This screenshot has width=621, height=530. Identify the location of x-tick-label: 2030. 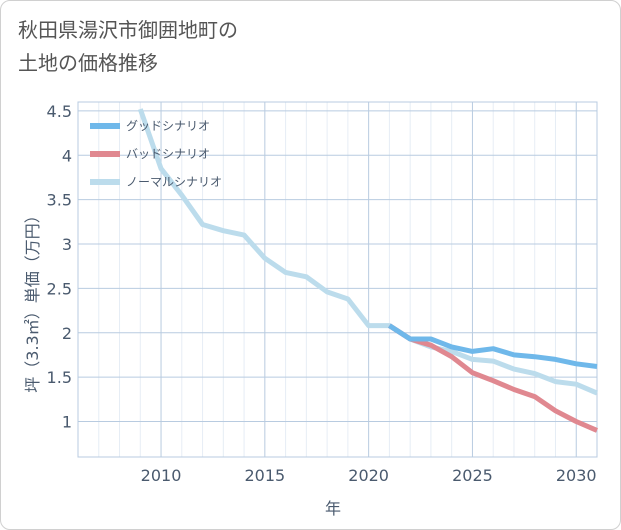
(576, 475).